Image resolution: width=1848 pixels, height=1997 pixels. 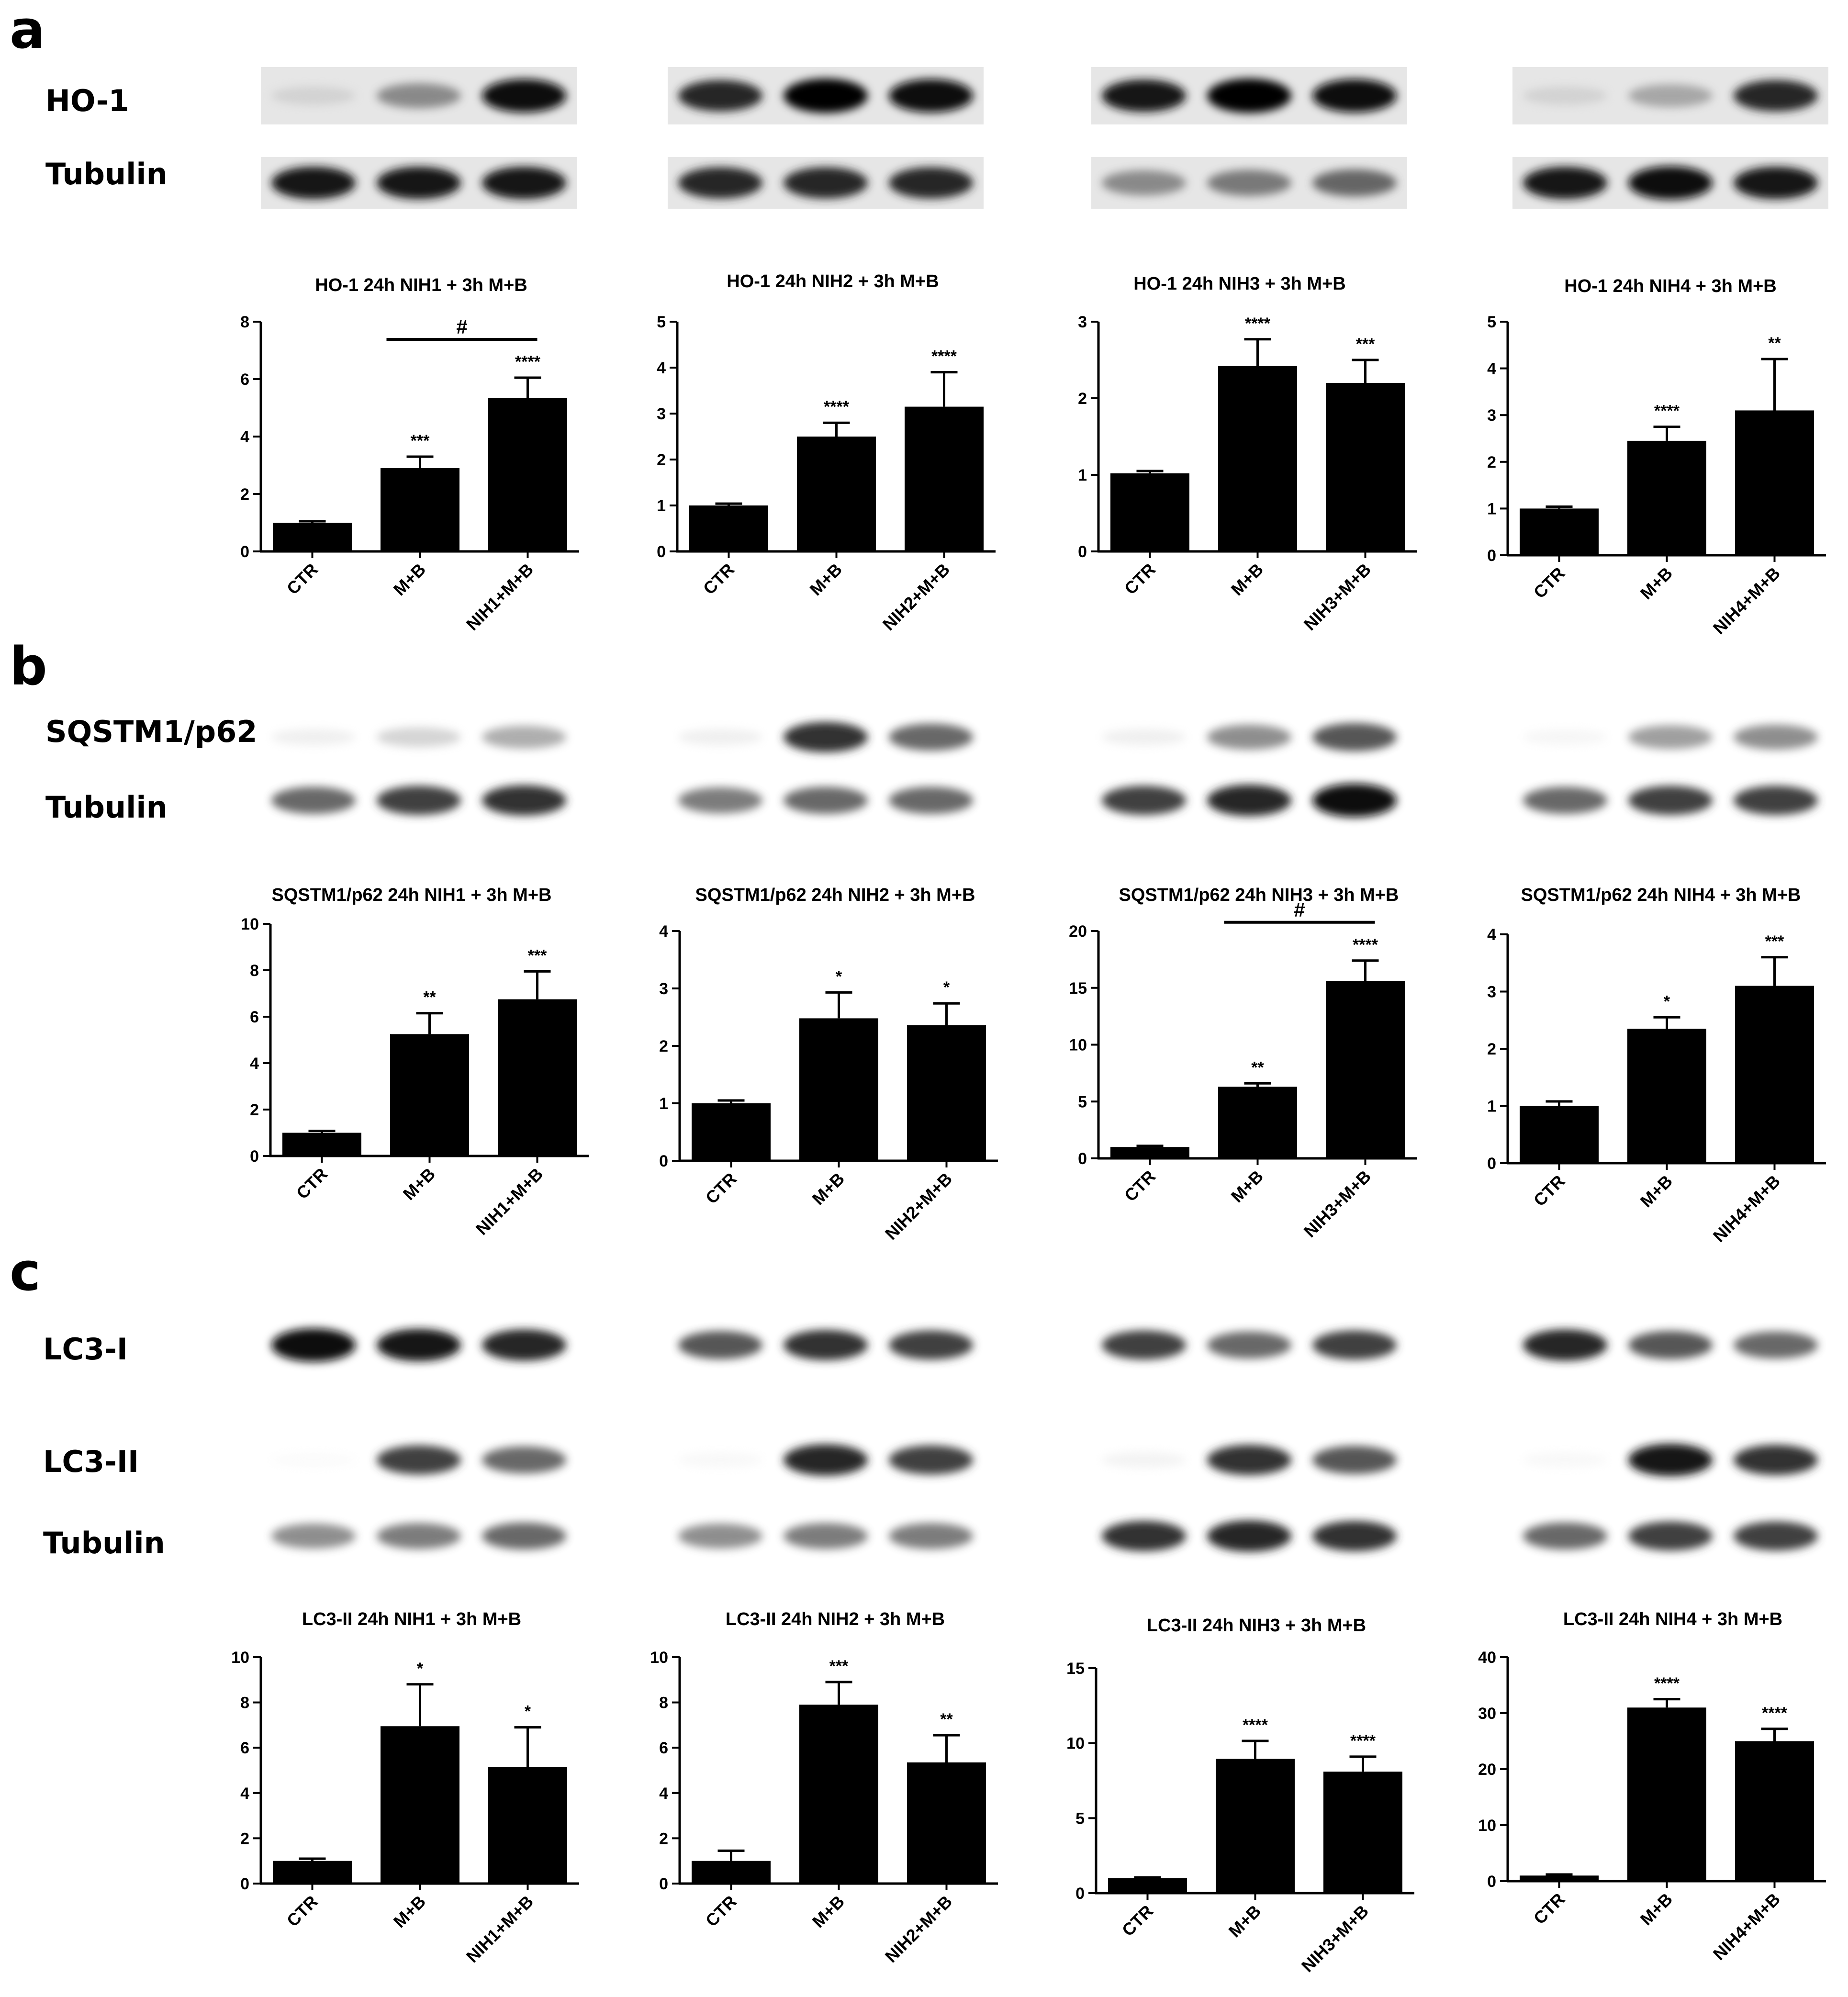 I want to click on blot-label-sqstm1-p62: SQSTM1/p62, so click(x=151, y=731).